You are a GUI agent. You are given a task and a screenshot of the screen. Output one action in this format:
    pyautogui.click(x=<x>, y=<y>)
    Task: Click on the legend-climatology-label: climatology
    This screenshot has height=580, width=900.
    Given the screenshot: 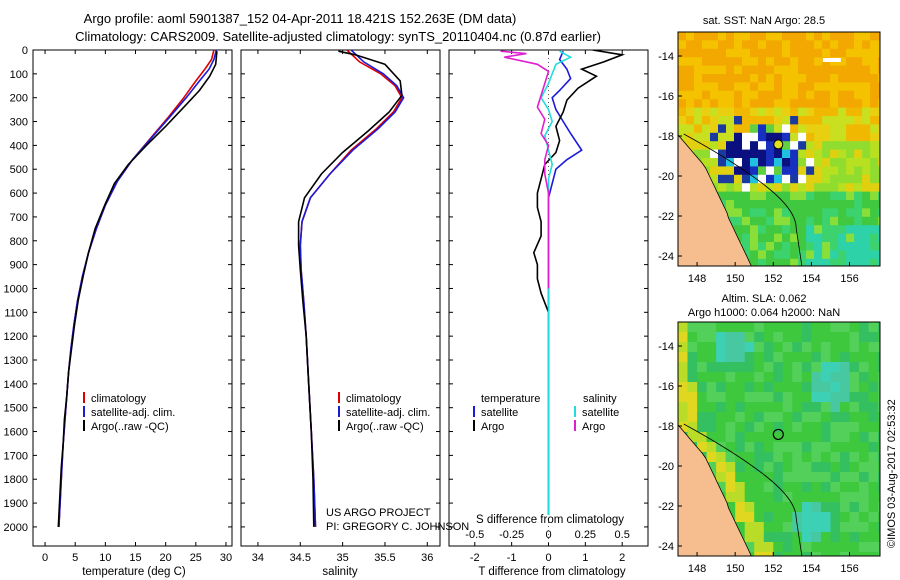 What is the action you would take?
    pyautogui.click(x=119, y=399)
    